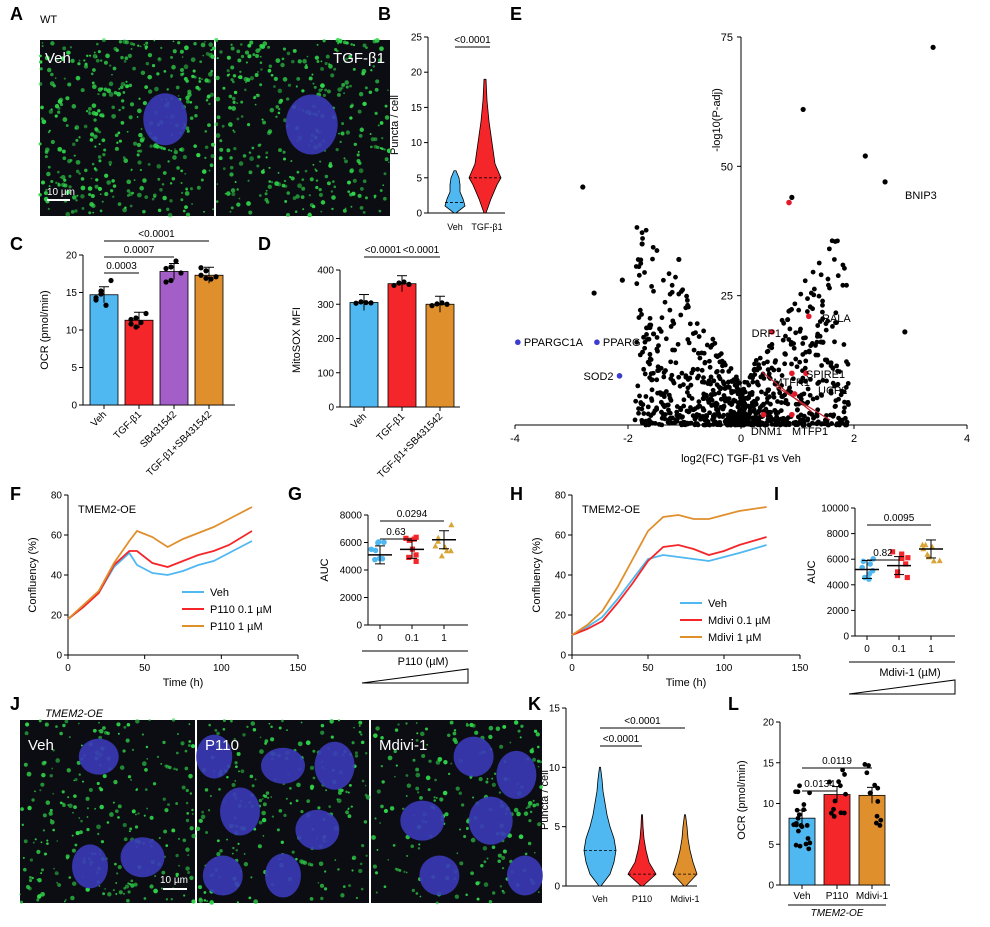 The height and width of the screenshot is (927, 990). What do you see at coordinates (61, 192) in the screenshot?
I see `panelA-scale: 10 µm` at bounding box center [61, 192].